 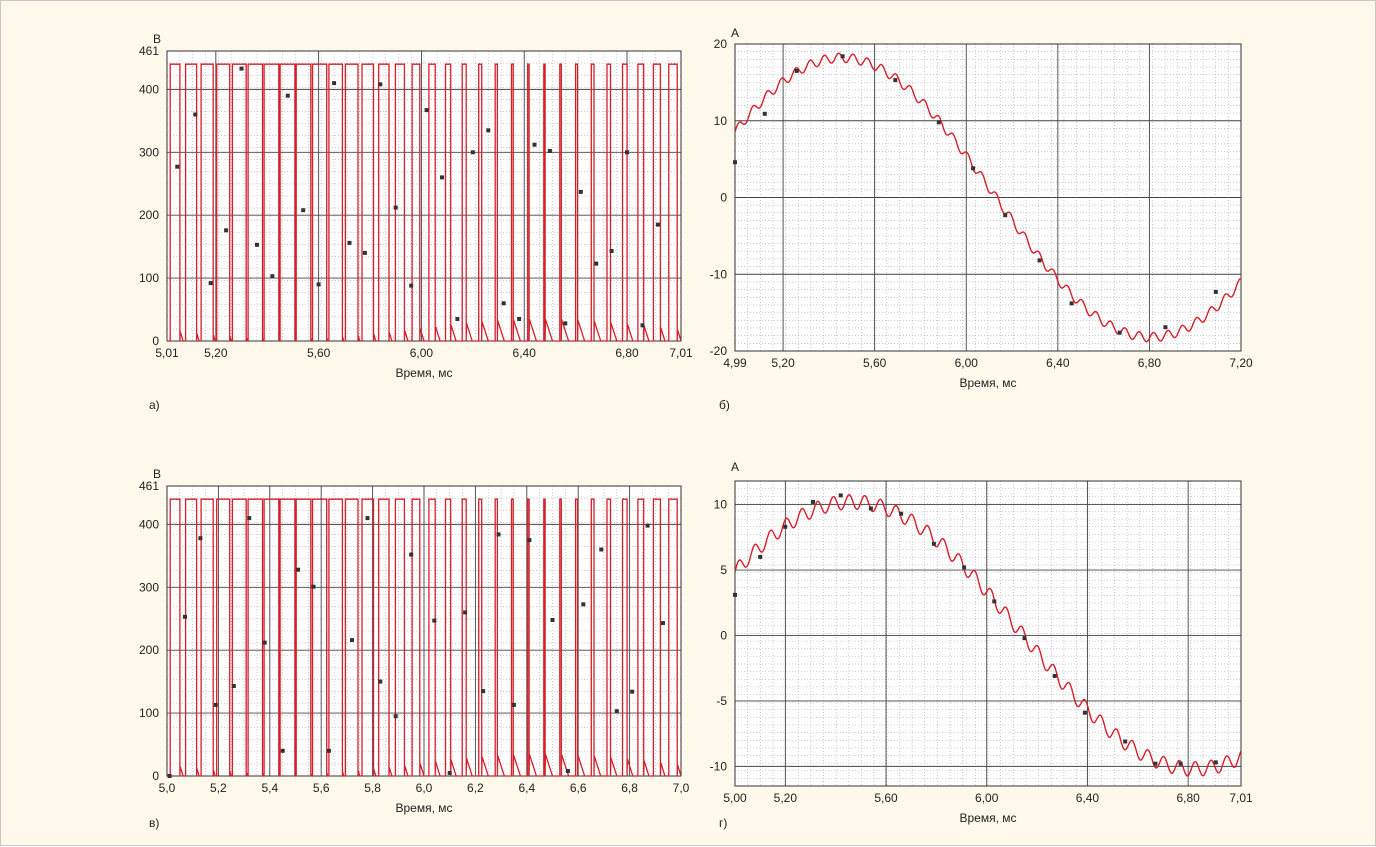 I want to click on panel-label: в), so click(x=154, y=823).